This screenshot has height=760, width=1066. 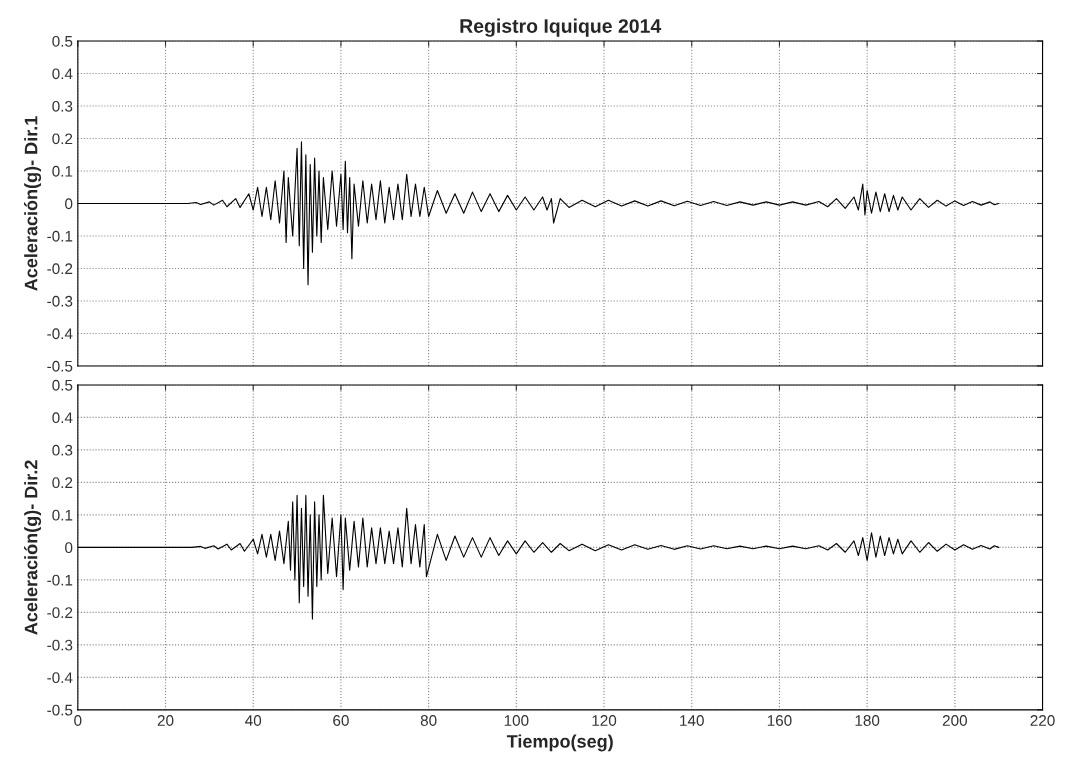 What do you see at coordinates (561, 27) in the screenshot?
I see `chart-title: Registro Iquique 2014` at bounding box center [561, 27].